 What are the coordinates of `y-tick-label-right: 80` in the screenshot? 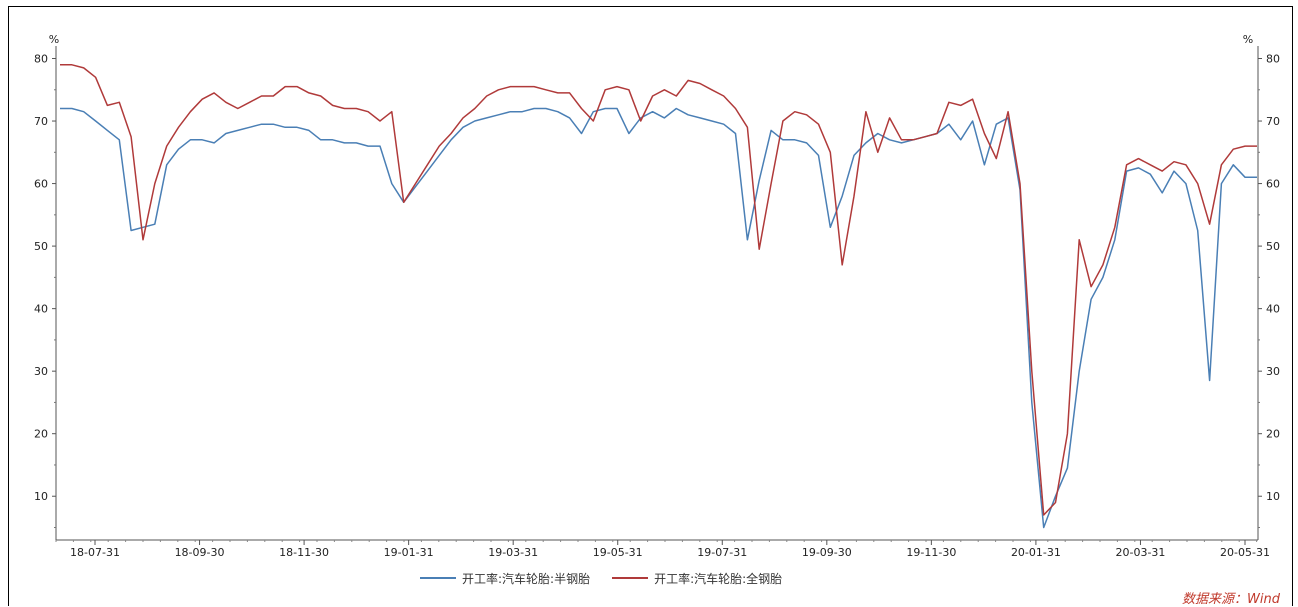 It's located at (1273, 59).